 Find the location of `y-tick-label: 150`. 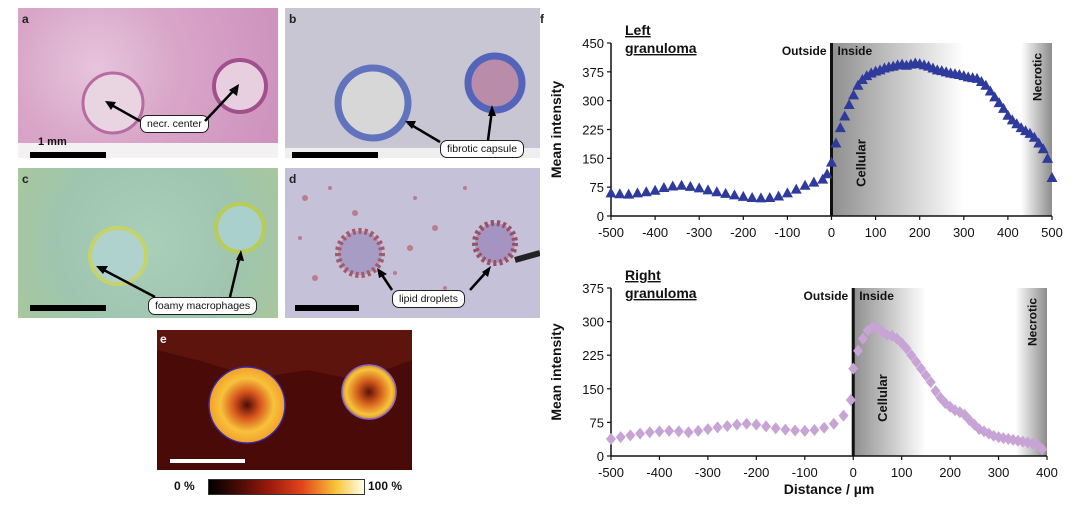

y-tick-label: 150 is located at coordinates (593, 158).